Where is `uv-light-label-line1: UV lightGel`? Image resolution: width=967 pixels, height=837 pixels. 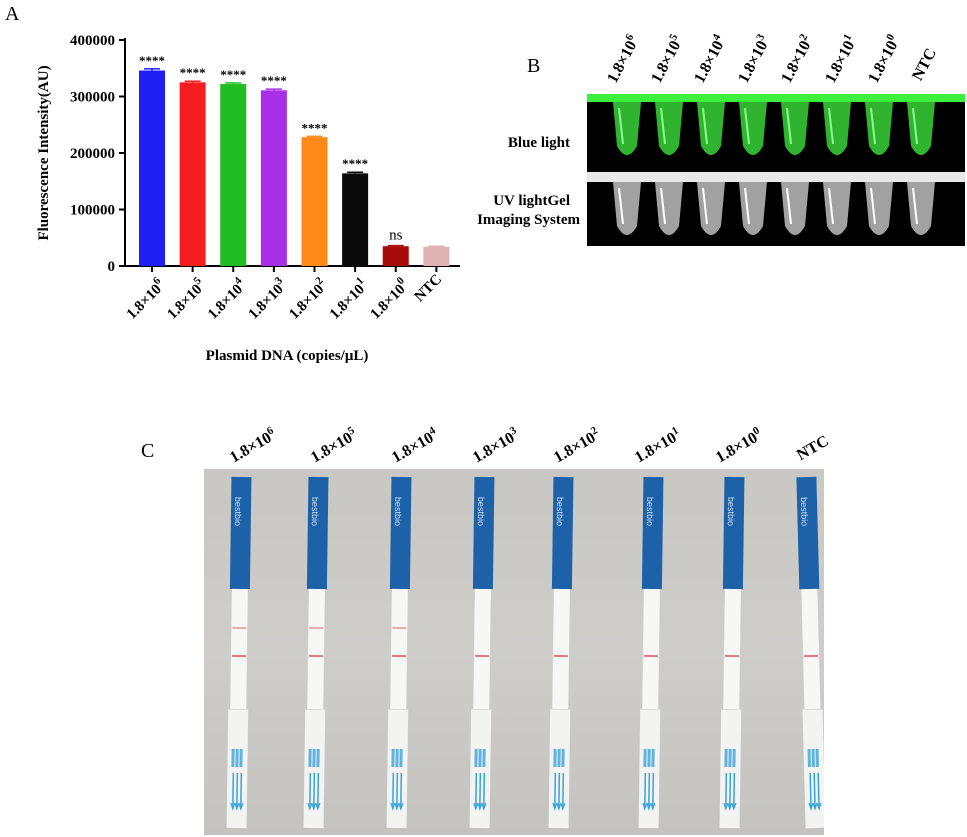
uv-light-label-line1: UV lightGel is located at coordinates (531, 201).